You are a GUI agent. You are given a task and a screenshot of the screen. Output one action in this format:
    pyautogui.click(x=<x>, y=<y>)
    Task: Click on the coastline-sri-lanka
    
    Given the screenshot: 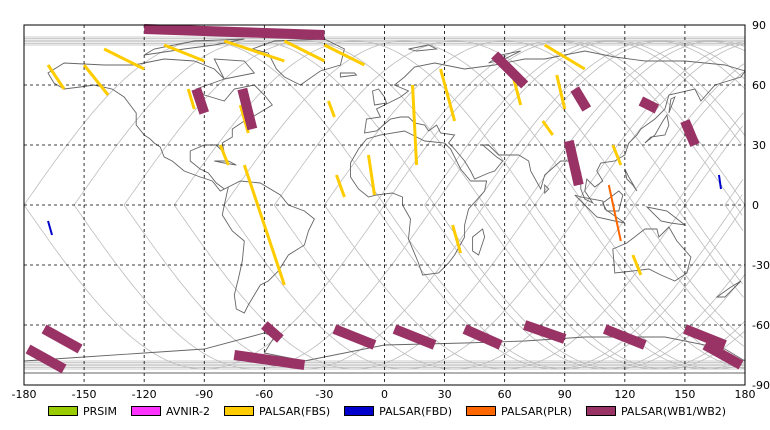 What is the action you would take?
    pyautogui.click(x=547, y=189)
    